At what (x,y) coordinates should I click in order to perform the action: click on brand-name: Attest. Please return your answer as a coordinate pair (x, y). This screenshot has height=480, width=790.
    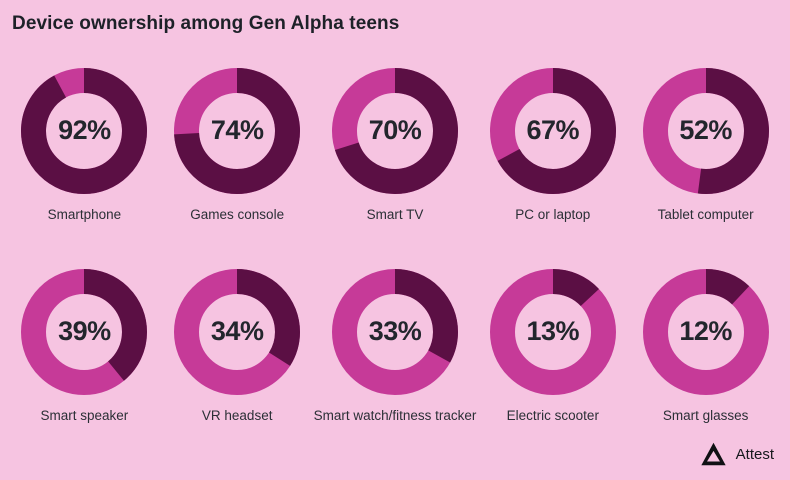
    Looking at the image, I should click on (754, 454).